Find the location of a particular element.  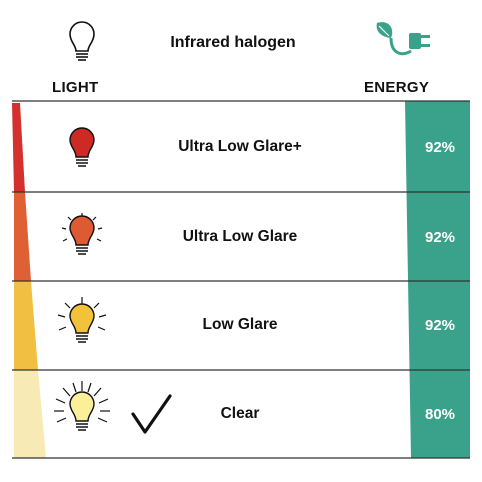

energy-column-label: ENERGY is located at coordinates (397, 87).